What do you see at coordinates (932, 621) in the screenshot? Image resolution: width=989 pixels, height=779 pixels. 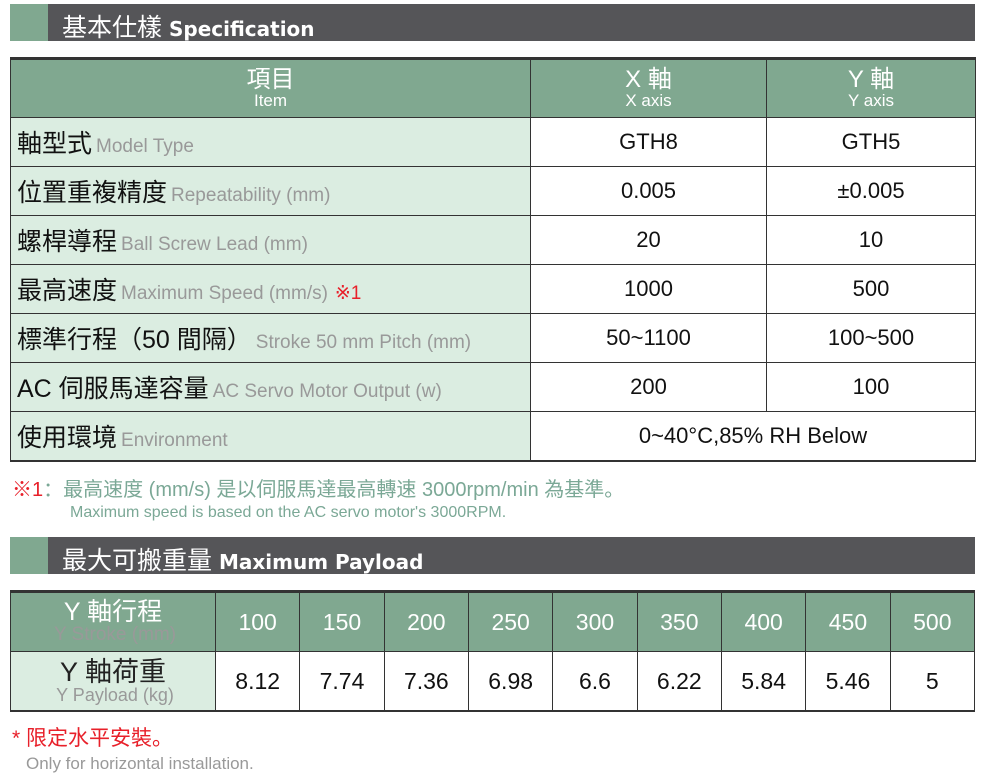 I see `stroke-cell: 500` at bounding box center [932, 621].